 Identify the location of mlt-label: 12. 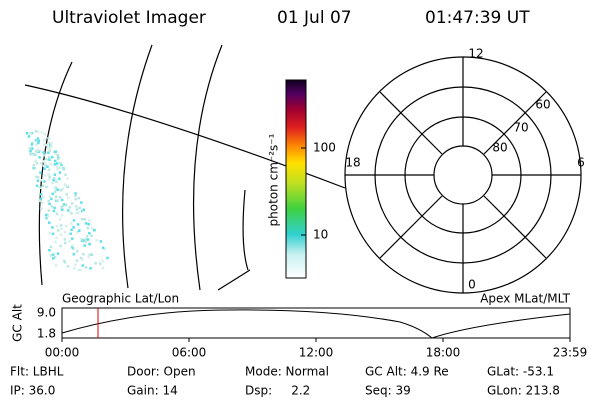
(475, 54).